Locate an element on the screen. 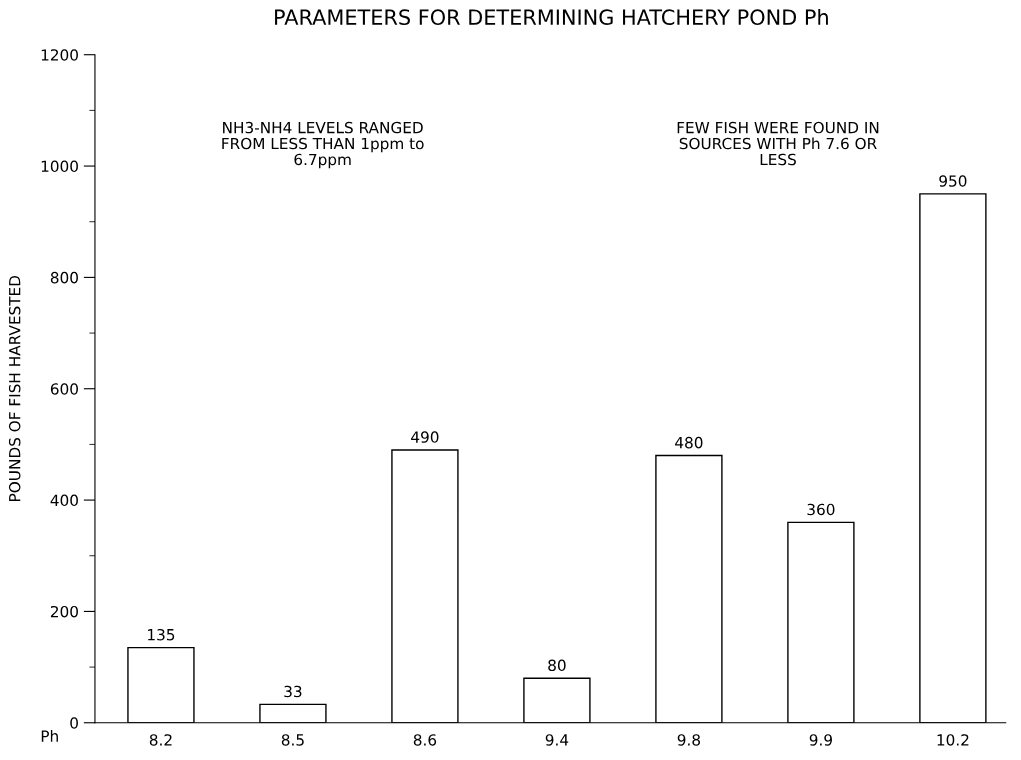 The height and width of the screenshot is (760, 1021). x-tick-label: 8.6 is located at coordinates (425, 740).